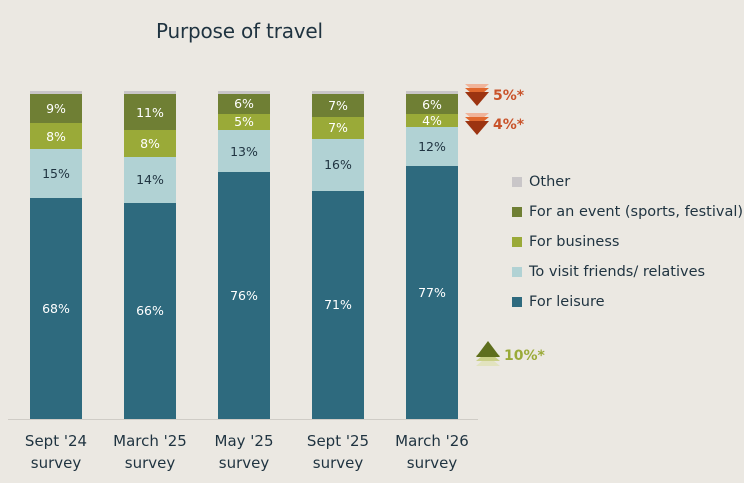 The height and width of the screenshot is (483, 744). I want to click on x-axis-label-line: May '25, so click(244, 441).